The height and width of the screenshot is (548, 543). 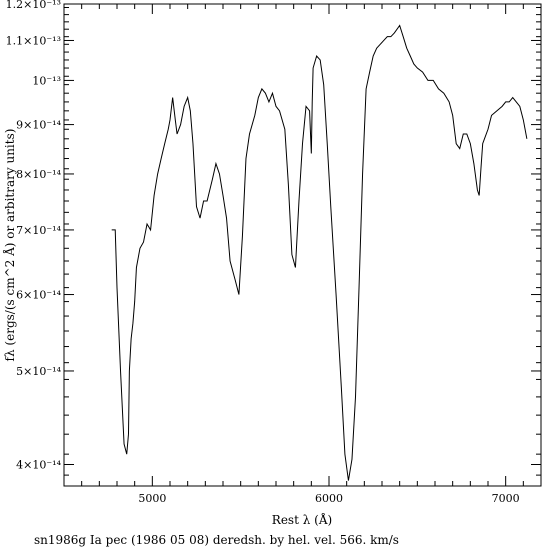 What do you see at coordinates (38, 295) in the screenshot?
I see `y-tick-label: 6×10⁻¹⁴` at bounding box center [38, 295].